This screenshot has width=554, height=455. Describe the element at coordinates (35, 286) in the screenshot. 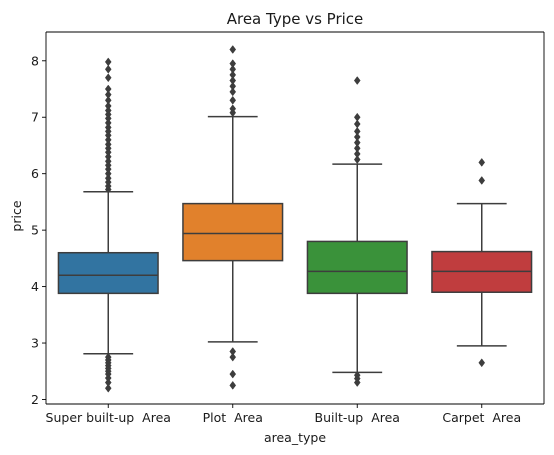

I see `y-tick-label: 4` at that location.